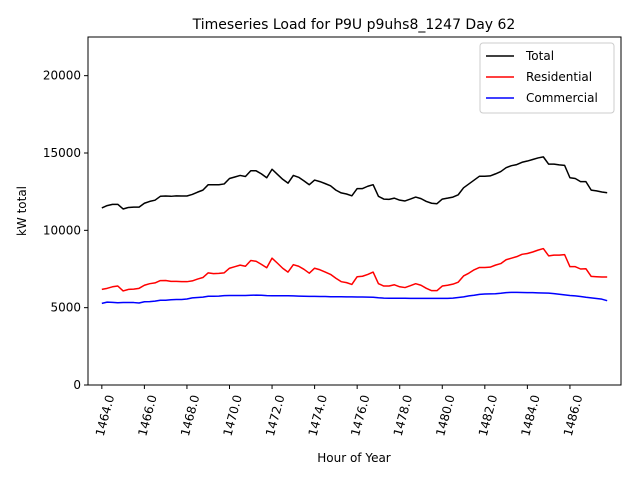 This screenshot has width=640, height=480. I want to click on legend: Total Residential Commercial, so click(547, 78).